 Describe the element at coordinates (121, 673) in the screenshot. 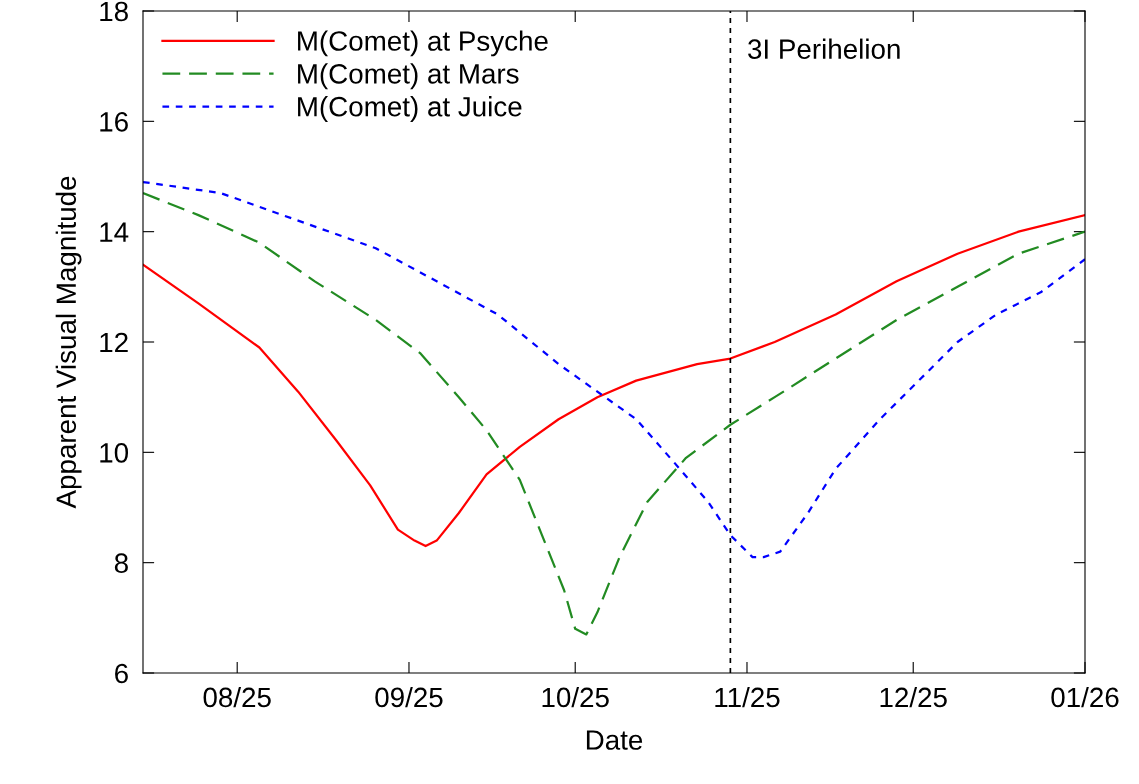

I see `y-tick-label: 6` at that location.